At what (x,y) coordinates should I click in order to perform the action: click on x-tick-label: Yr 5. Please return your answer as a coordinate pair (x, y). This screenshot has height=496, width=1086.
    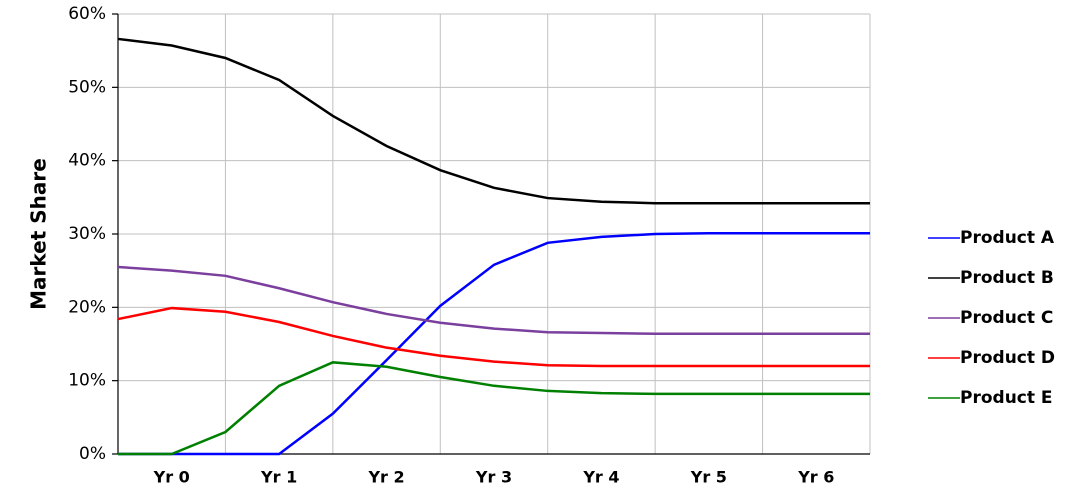
    Looking at the image, I should click on (708, 477).